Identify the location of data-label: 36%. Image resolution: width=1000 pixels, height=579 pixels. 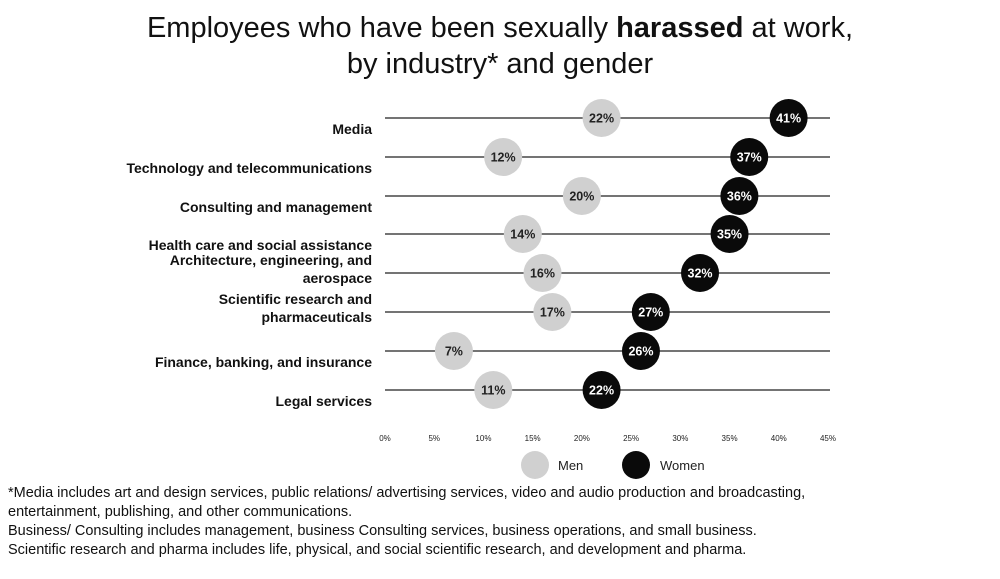
(739, 197).